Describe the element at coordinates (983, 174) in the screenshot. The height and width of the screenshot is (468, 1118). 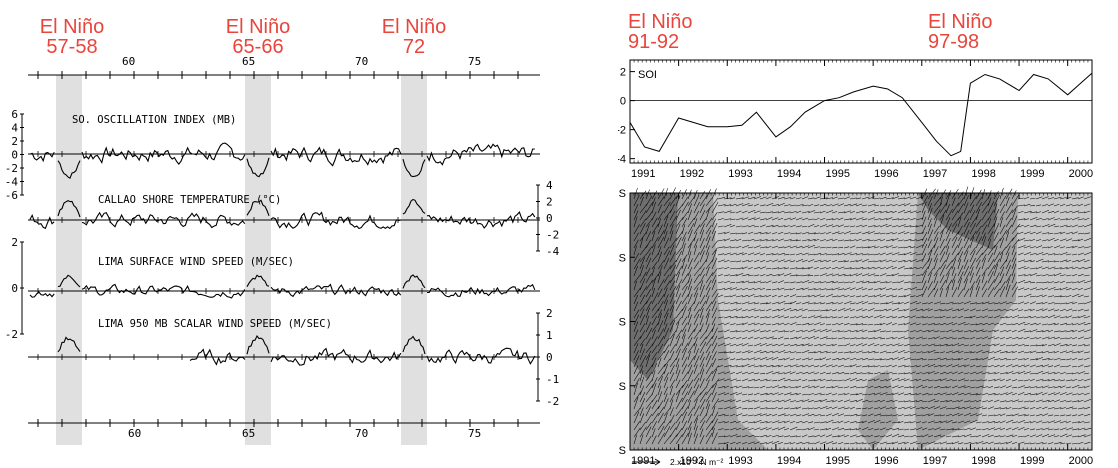
I see `x-tick-label: 1998` at that location.